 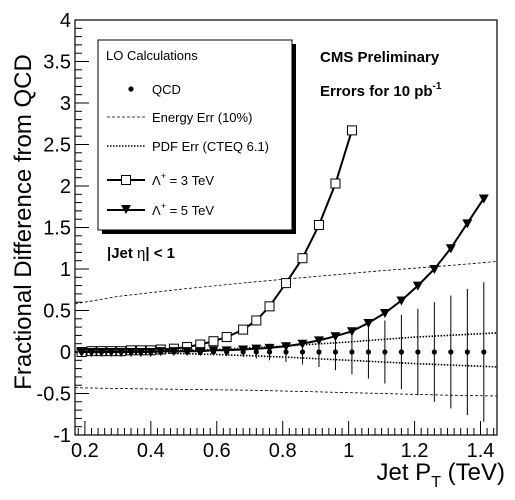 What do you see at coordinates (126, 209) in the screenshot?
I see `legend-lam5-marker` at bounding box center [126, 209].